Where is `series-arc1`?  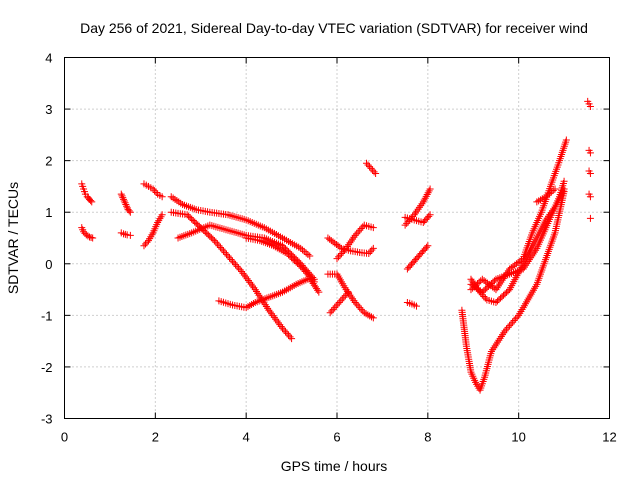
series-arc1 is located at coordinates (87, 193).